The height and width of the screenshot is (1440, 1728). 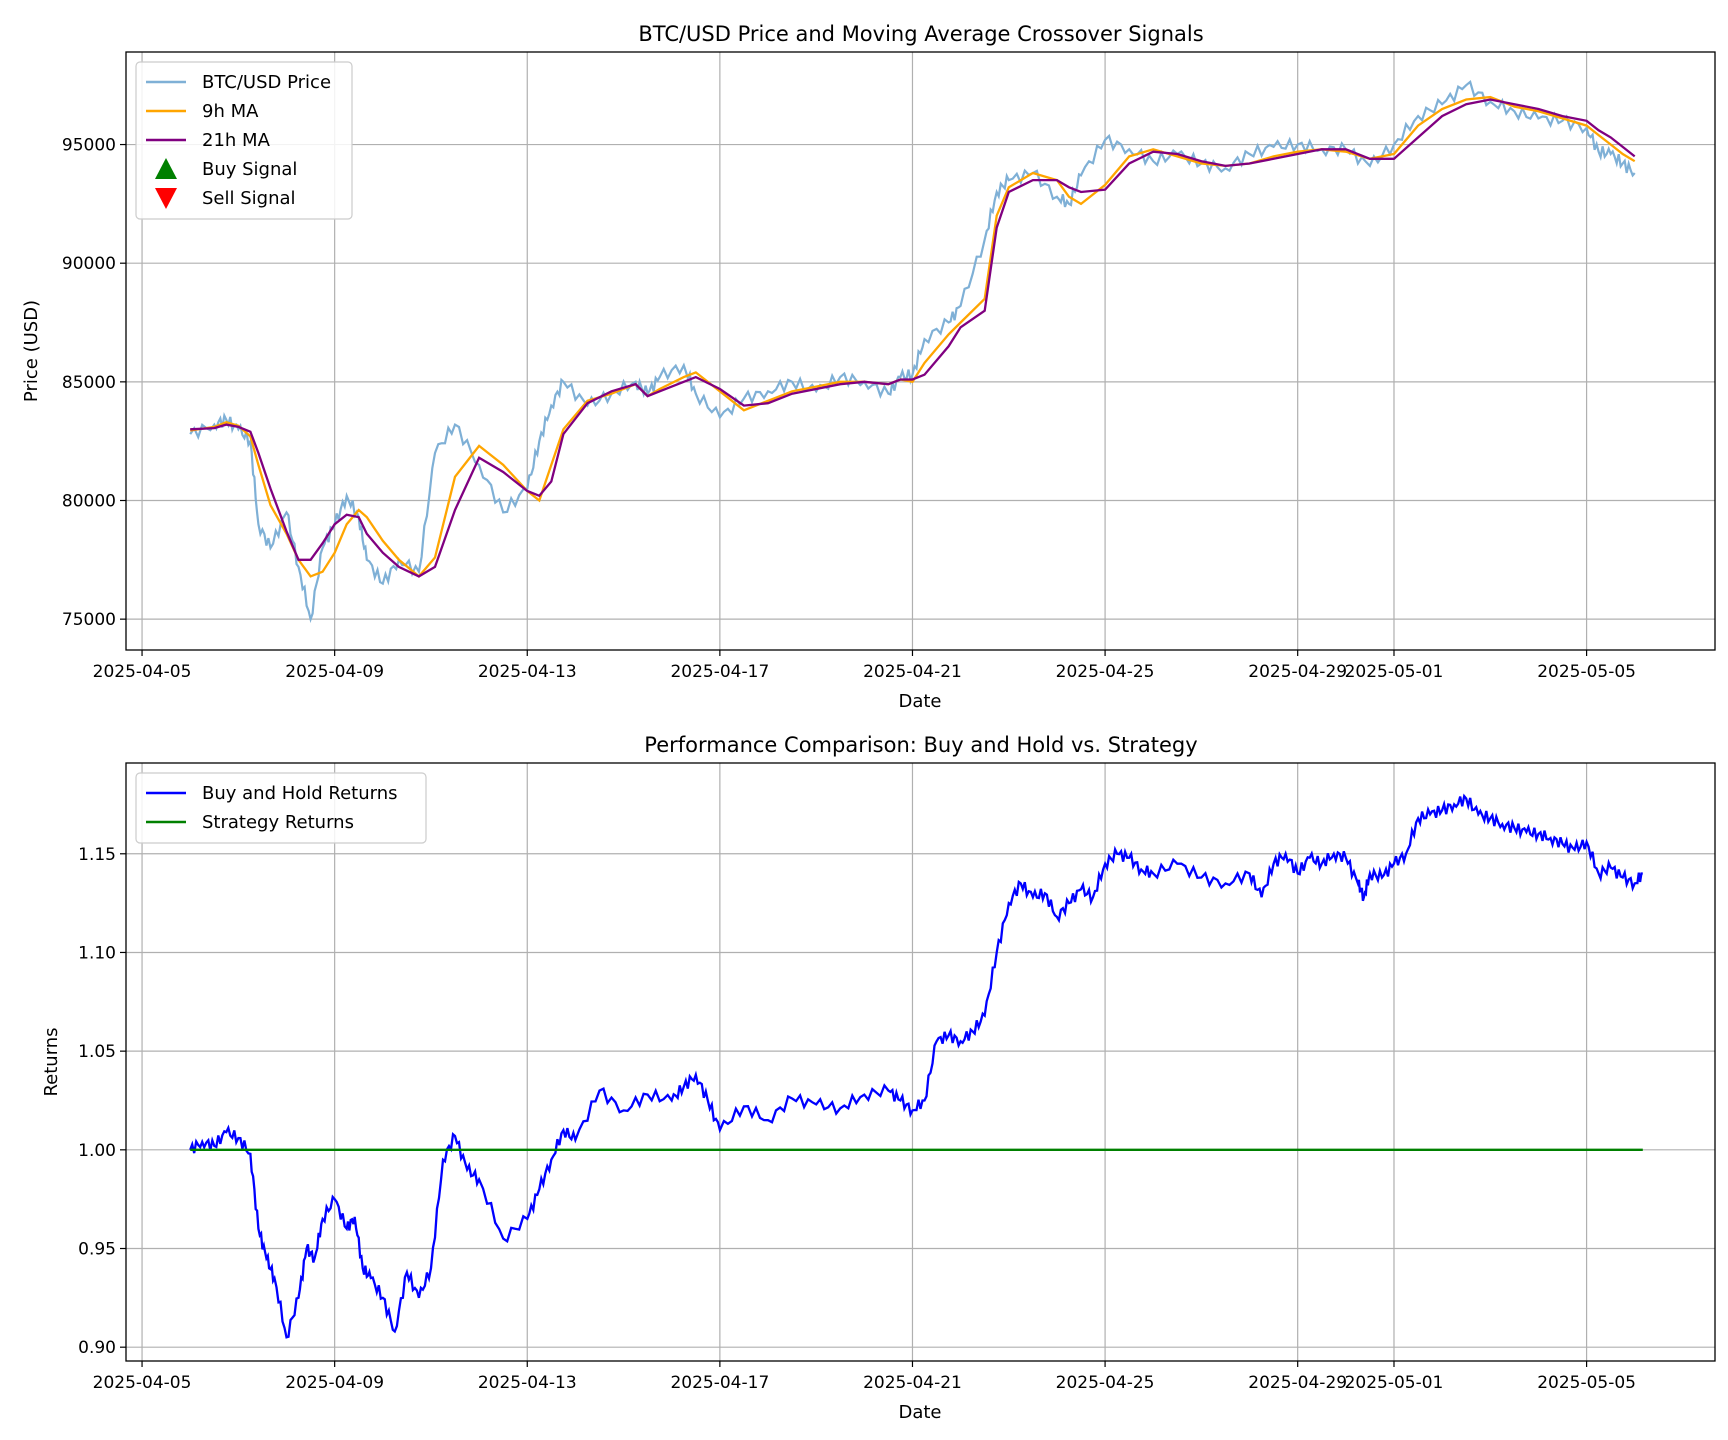 I want to click on price-chart-y-ticks: 75000 80000 85000 90000 95000, so click(x=94, y=383).